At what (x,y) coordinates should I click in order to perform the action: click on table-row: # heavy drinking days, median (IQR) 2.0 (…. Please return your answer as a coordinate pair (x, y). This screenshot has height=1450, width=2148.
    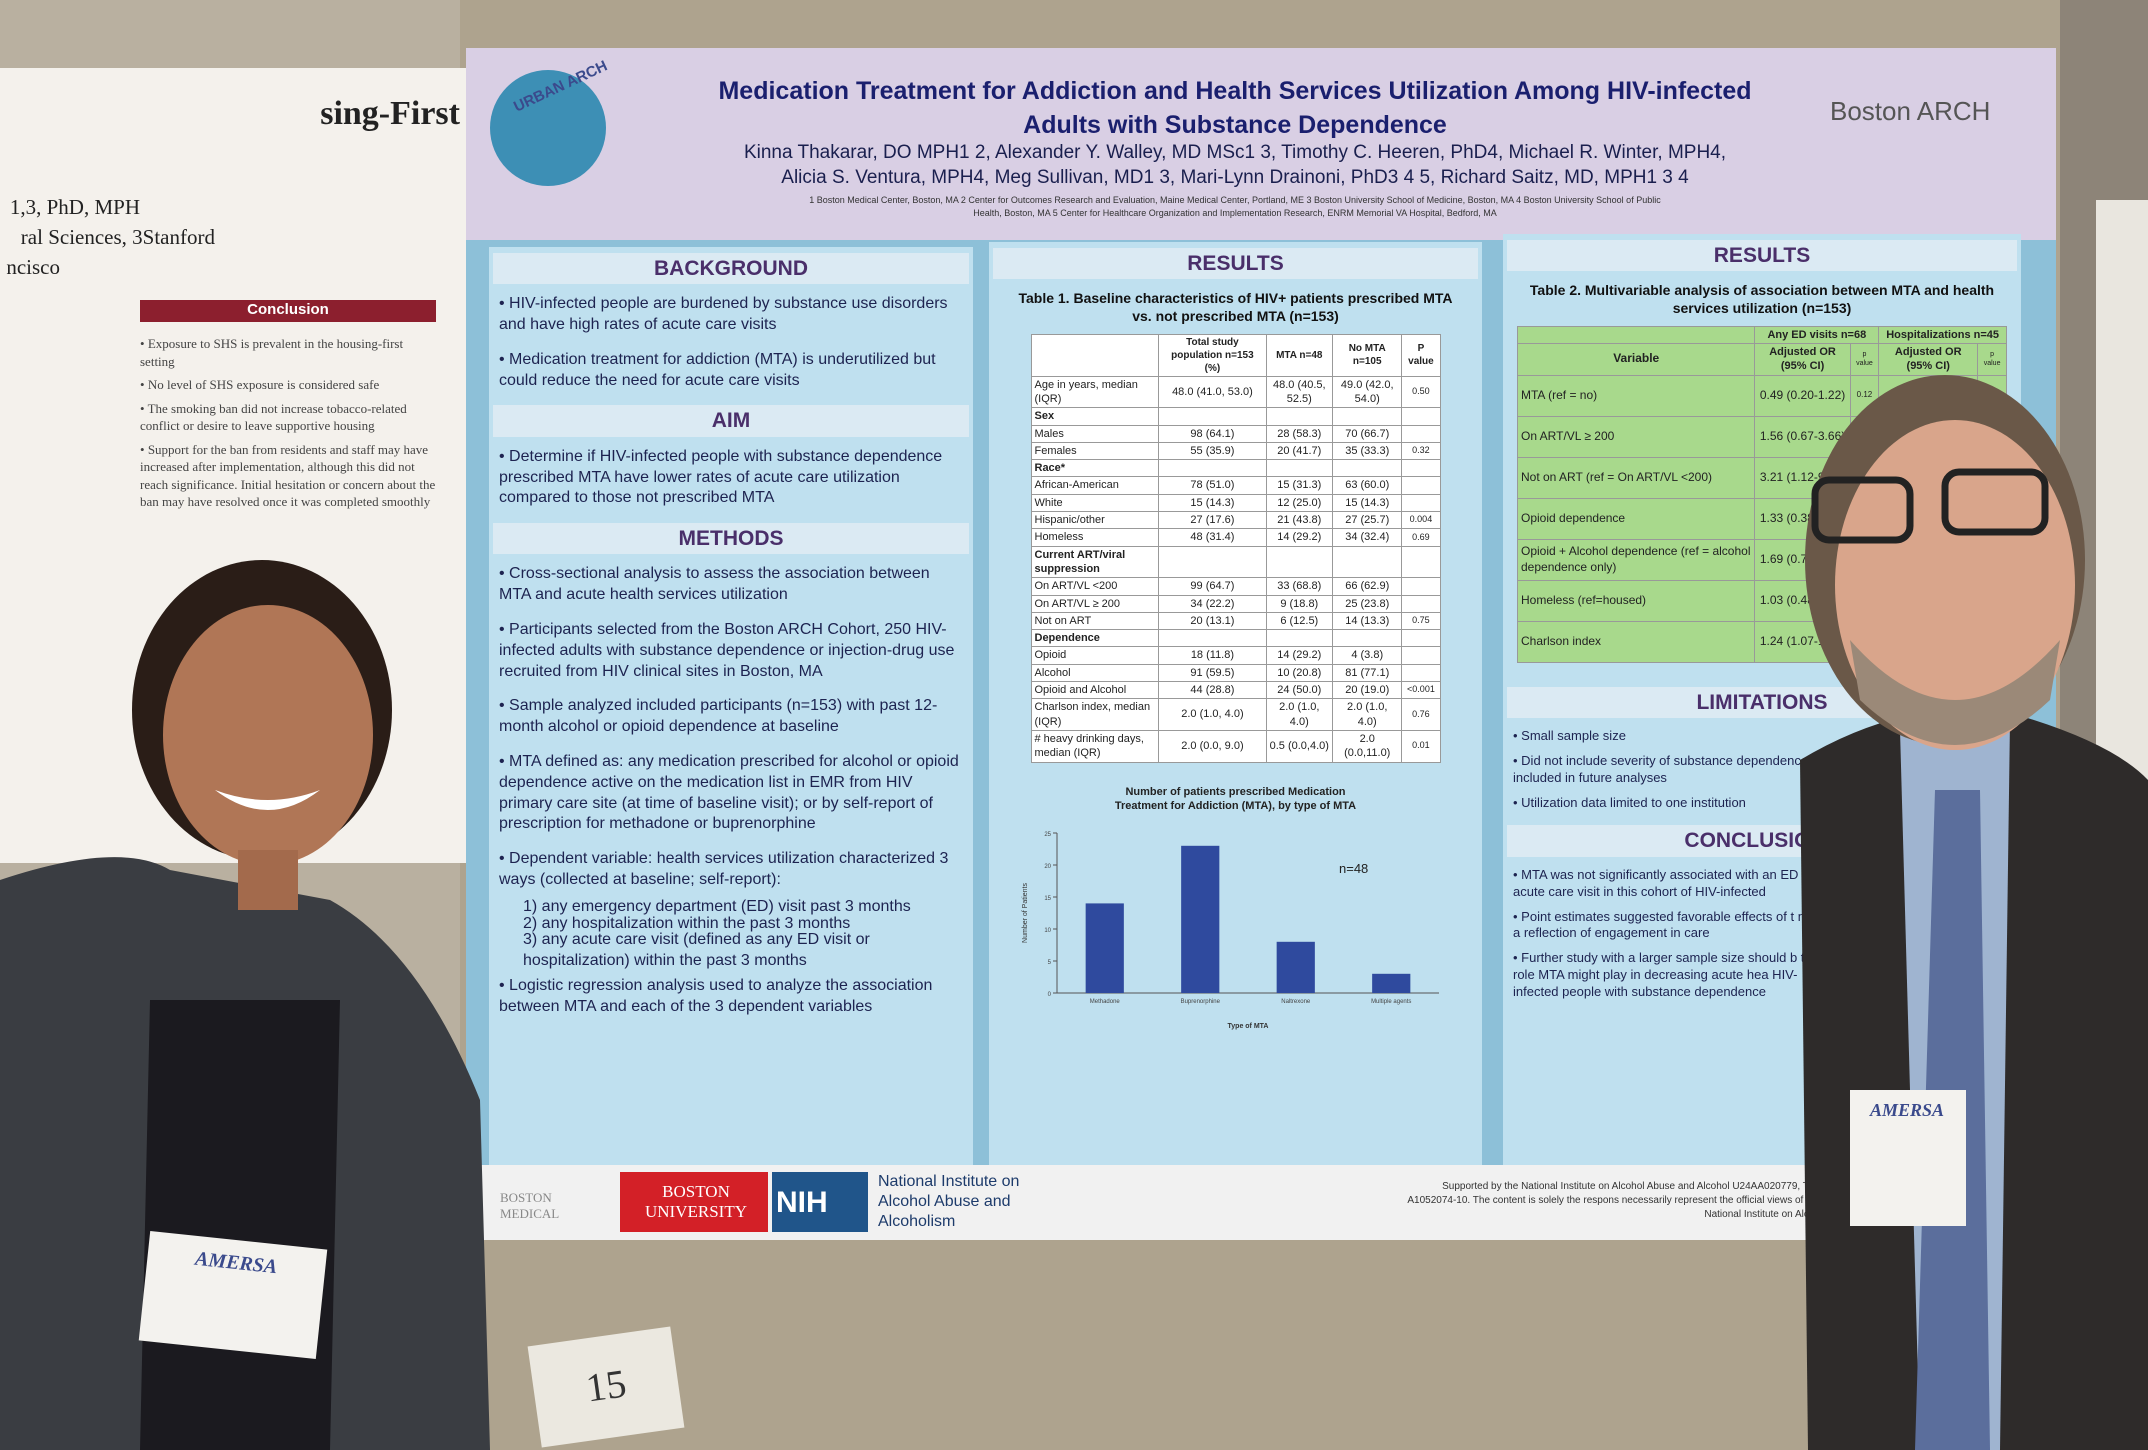
    Looking at the image, I should click on (1235, 746).